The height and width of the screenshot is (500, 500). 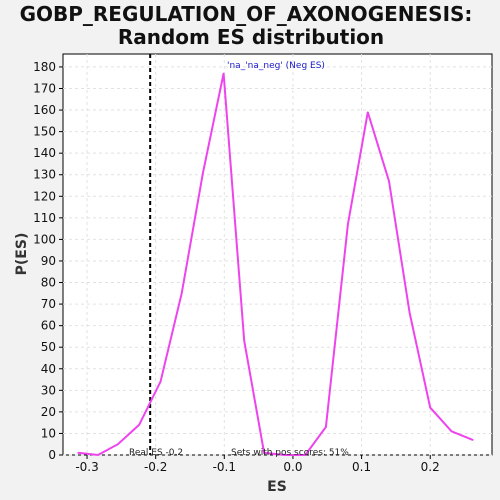 I want to click on y-tick-label: 120, so click(x=44, y=196).